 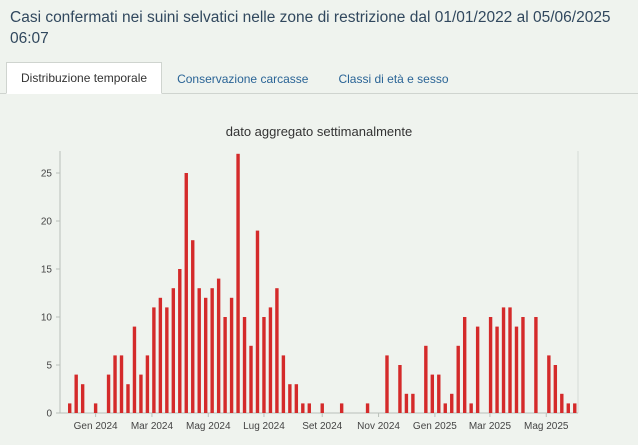 I want to click on tab-classi-eta-sesso: Classi di età e sesso, so click(x=393, y=78).